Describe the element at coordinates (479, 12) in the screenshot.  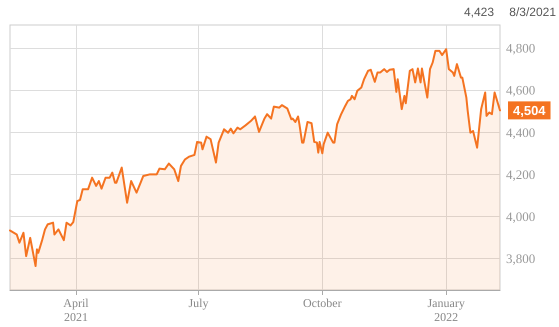
I see `text: 4,423` at that location.